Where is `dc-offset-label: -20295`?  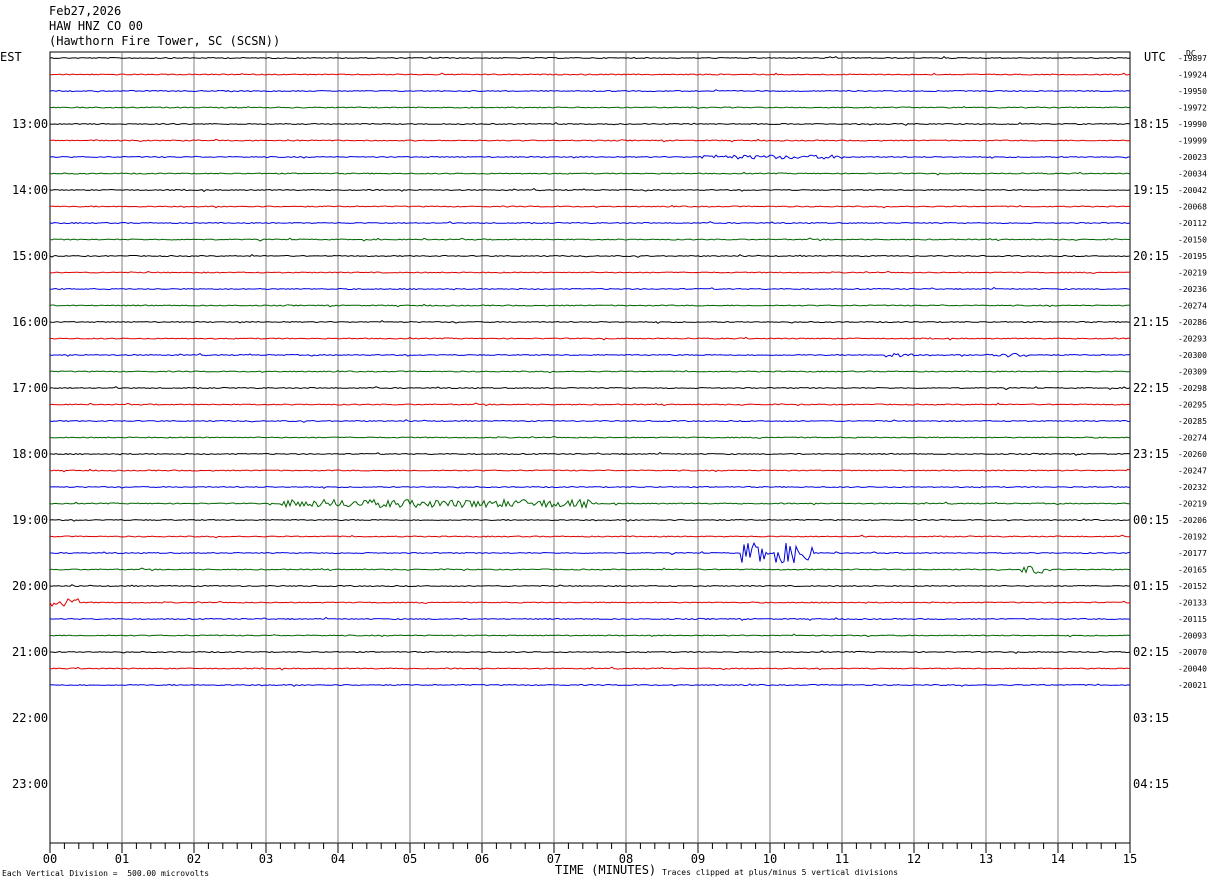
dc-offset-label: -20295 is located at coordinates (1192, 405).